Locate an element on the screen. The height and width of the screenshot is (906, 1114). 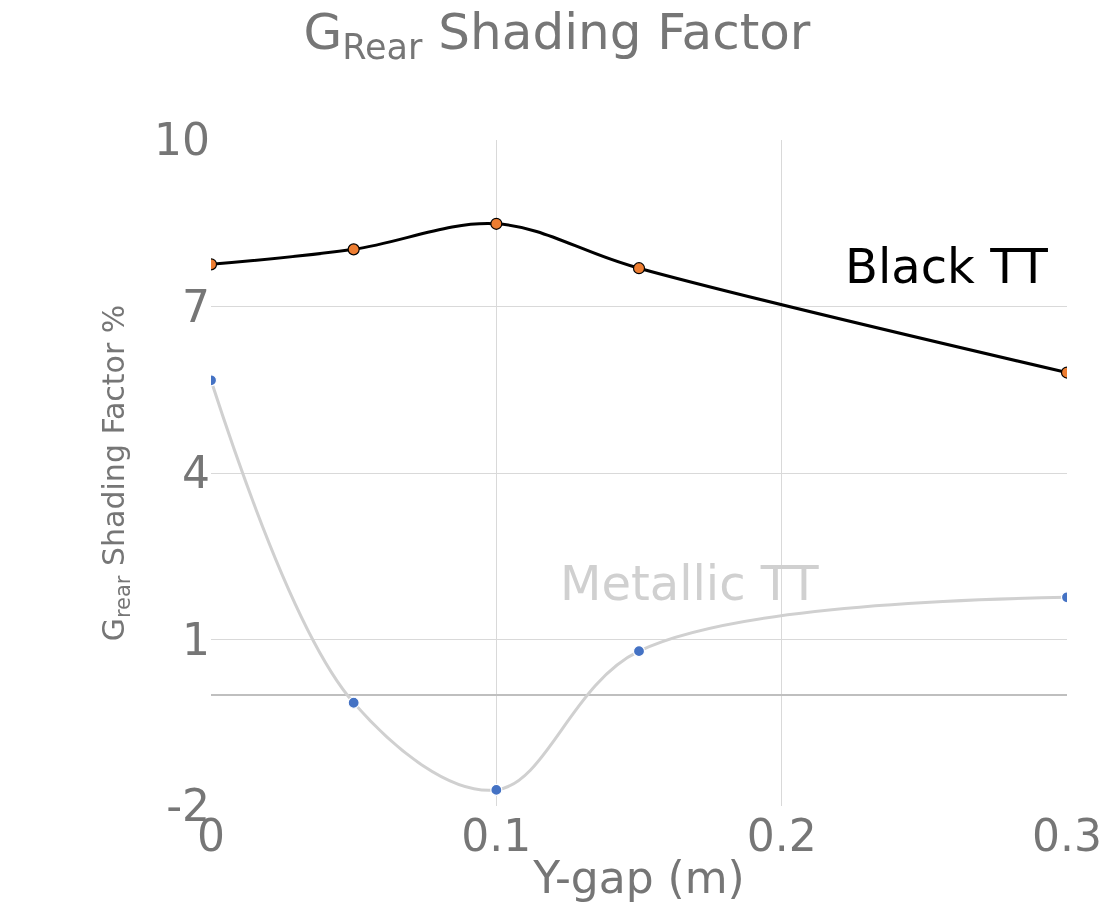
x-tick-label: 0.1 is located at coordinates (496, 835).